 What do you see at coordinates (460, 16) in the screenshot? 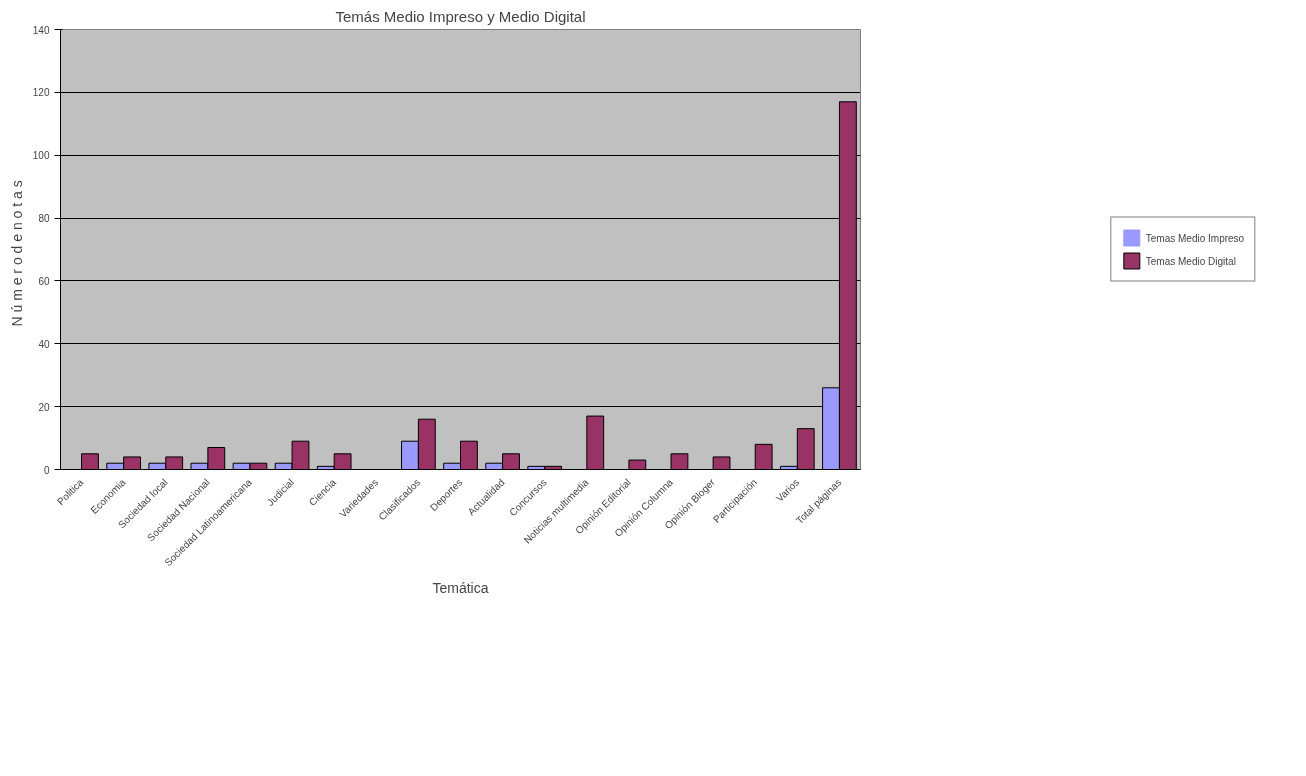
I see `chart-title: Temás Medio Impreso y Medio Digital` at bounding box center [460, 16].